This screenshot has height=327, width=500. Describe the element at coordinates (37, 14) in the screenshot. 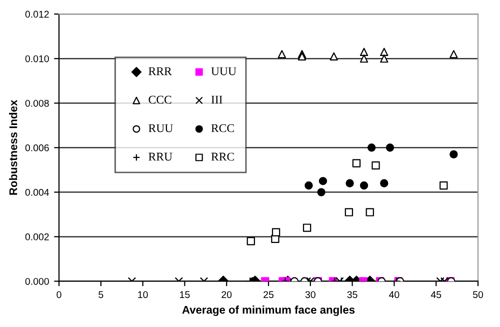

I see `y-tick-label: 0.012` at that location.